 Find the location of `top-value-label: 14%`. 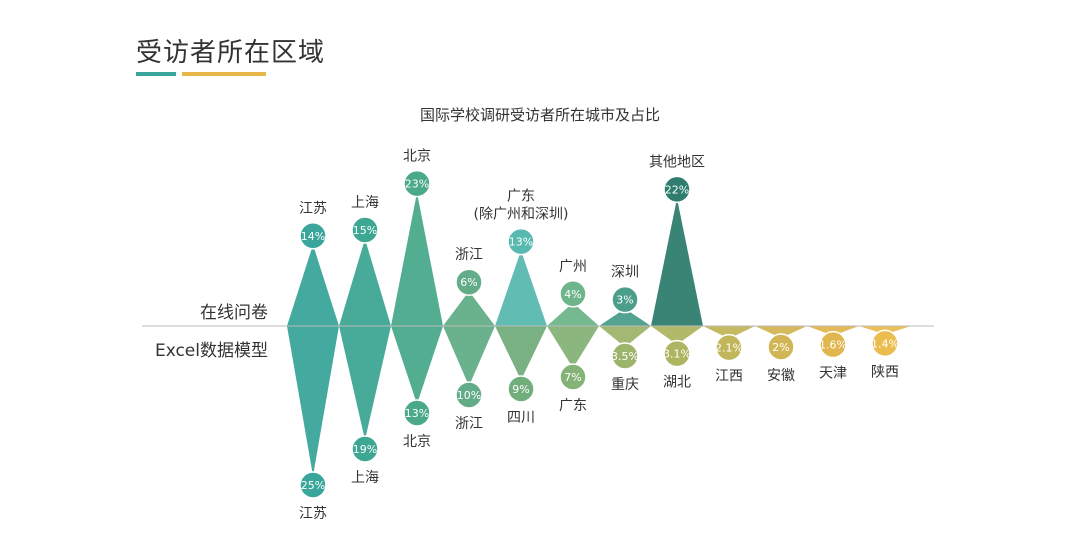

top-value-label: 14% is located at coordinates (313, 236).